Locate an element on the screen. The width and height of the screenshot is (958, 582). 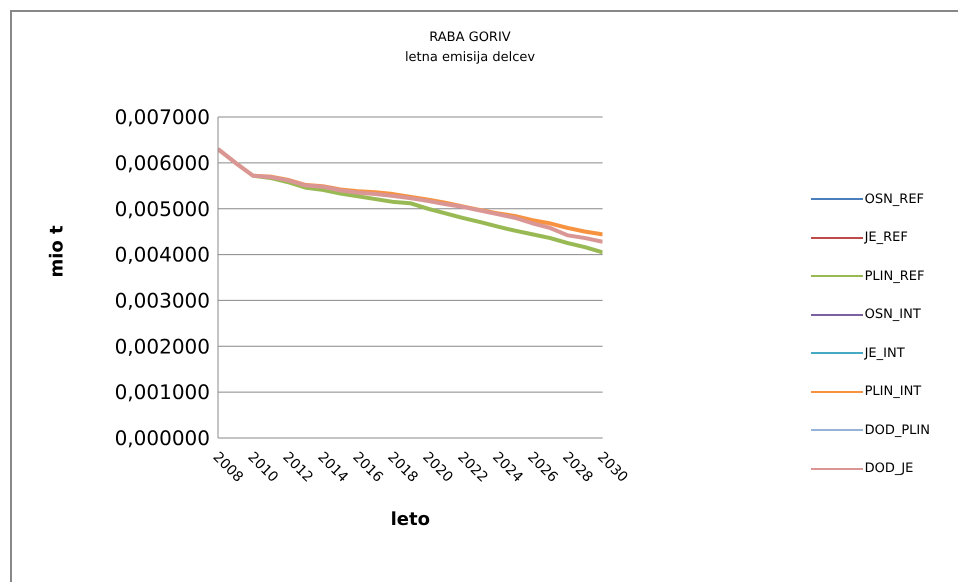
y-tick-label: 0,002000 is located at coordinates (162, 346).